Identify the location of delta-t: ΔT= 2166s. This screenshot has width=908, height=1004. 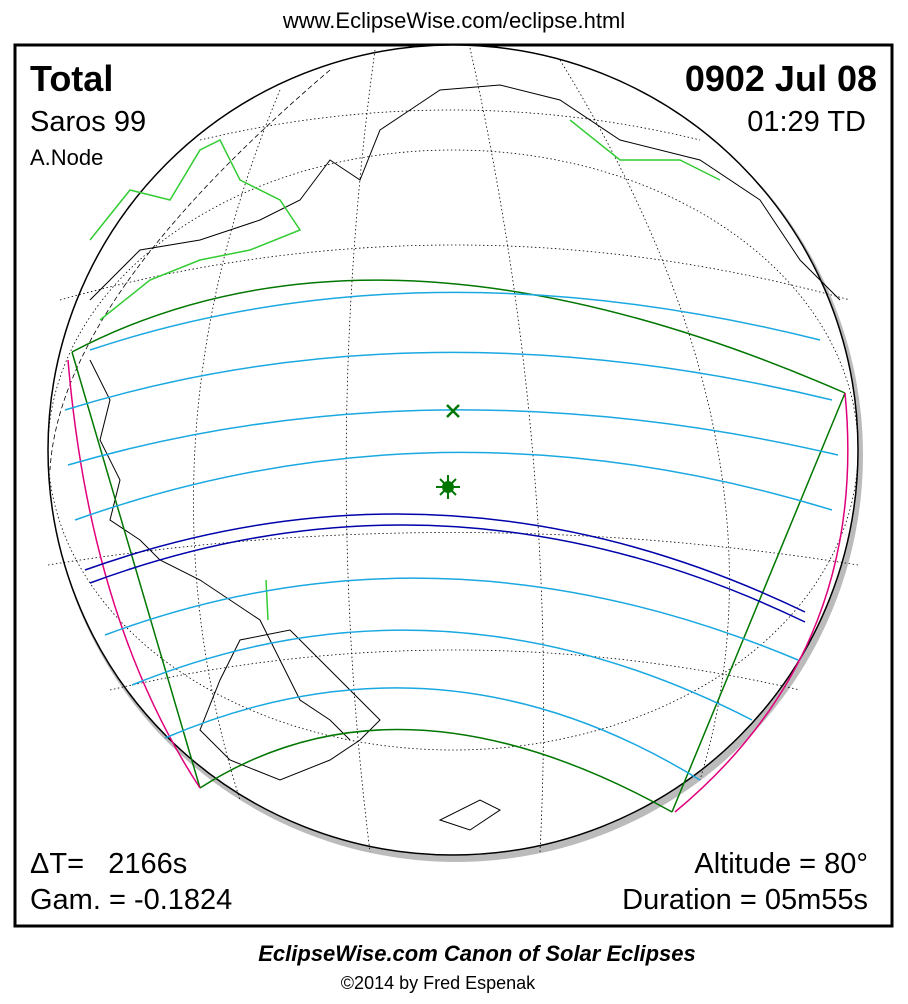
(108, 864).